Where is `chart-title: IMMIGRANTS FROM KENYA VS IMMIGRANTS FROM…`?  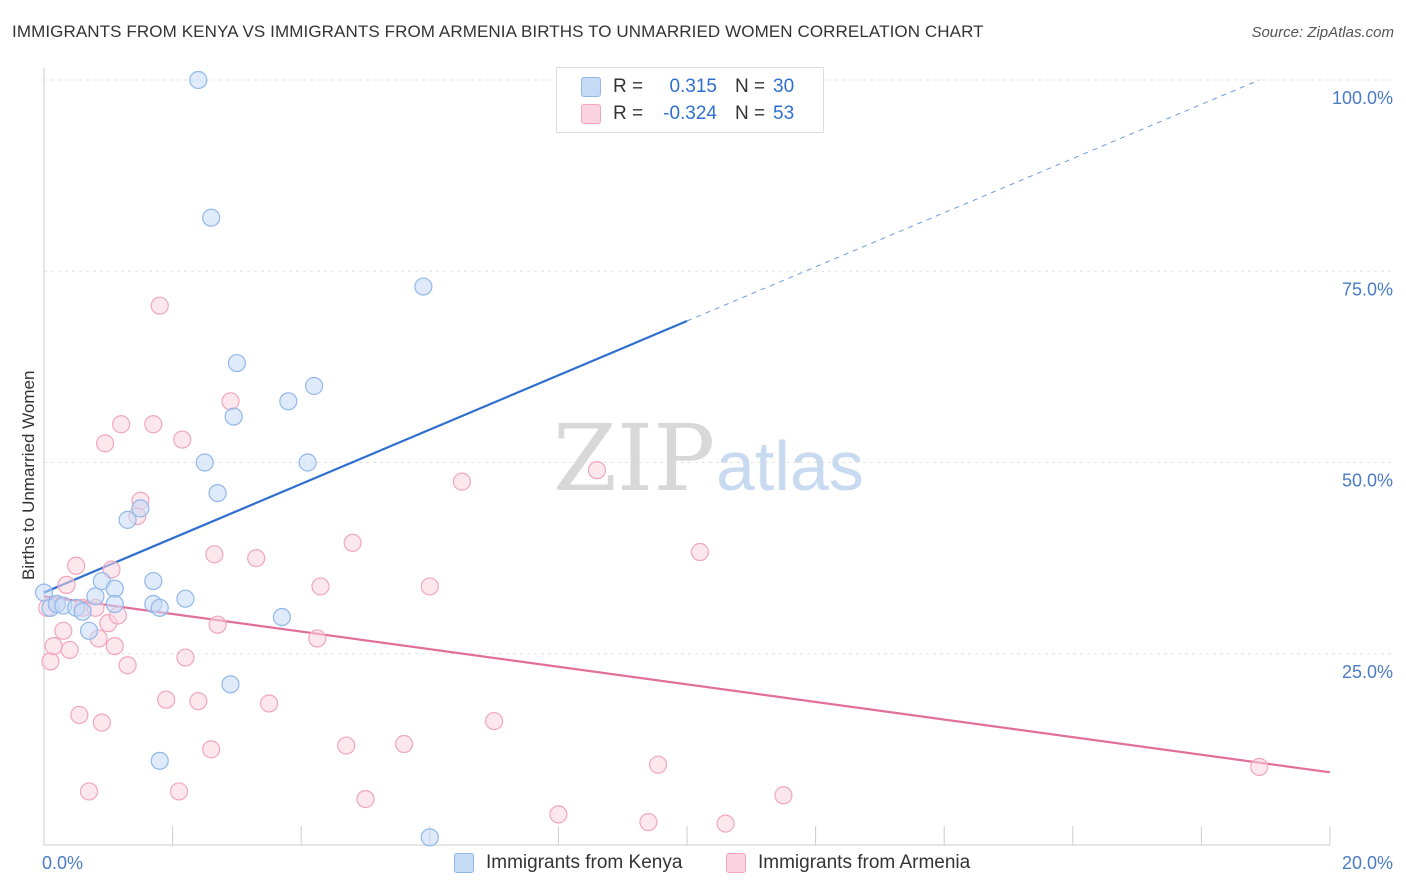
chart-title: IMMIGRANTS FROM KENYA VS IMMIGRANTS FROM… is located at coordinates (498, 31).